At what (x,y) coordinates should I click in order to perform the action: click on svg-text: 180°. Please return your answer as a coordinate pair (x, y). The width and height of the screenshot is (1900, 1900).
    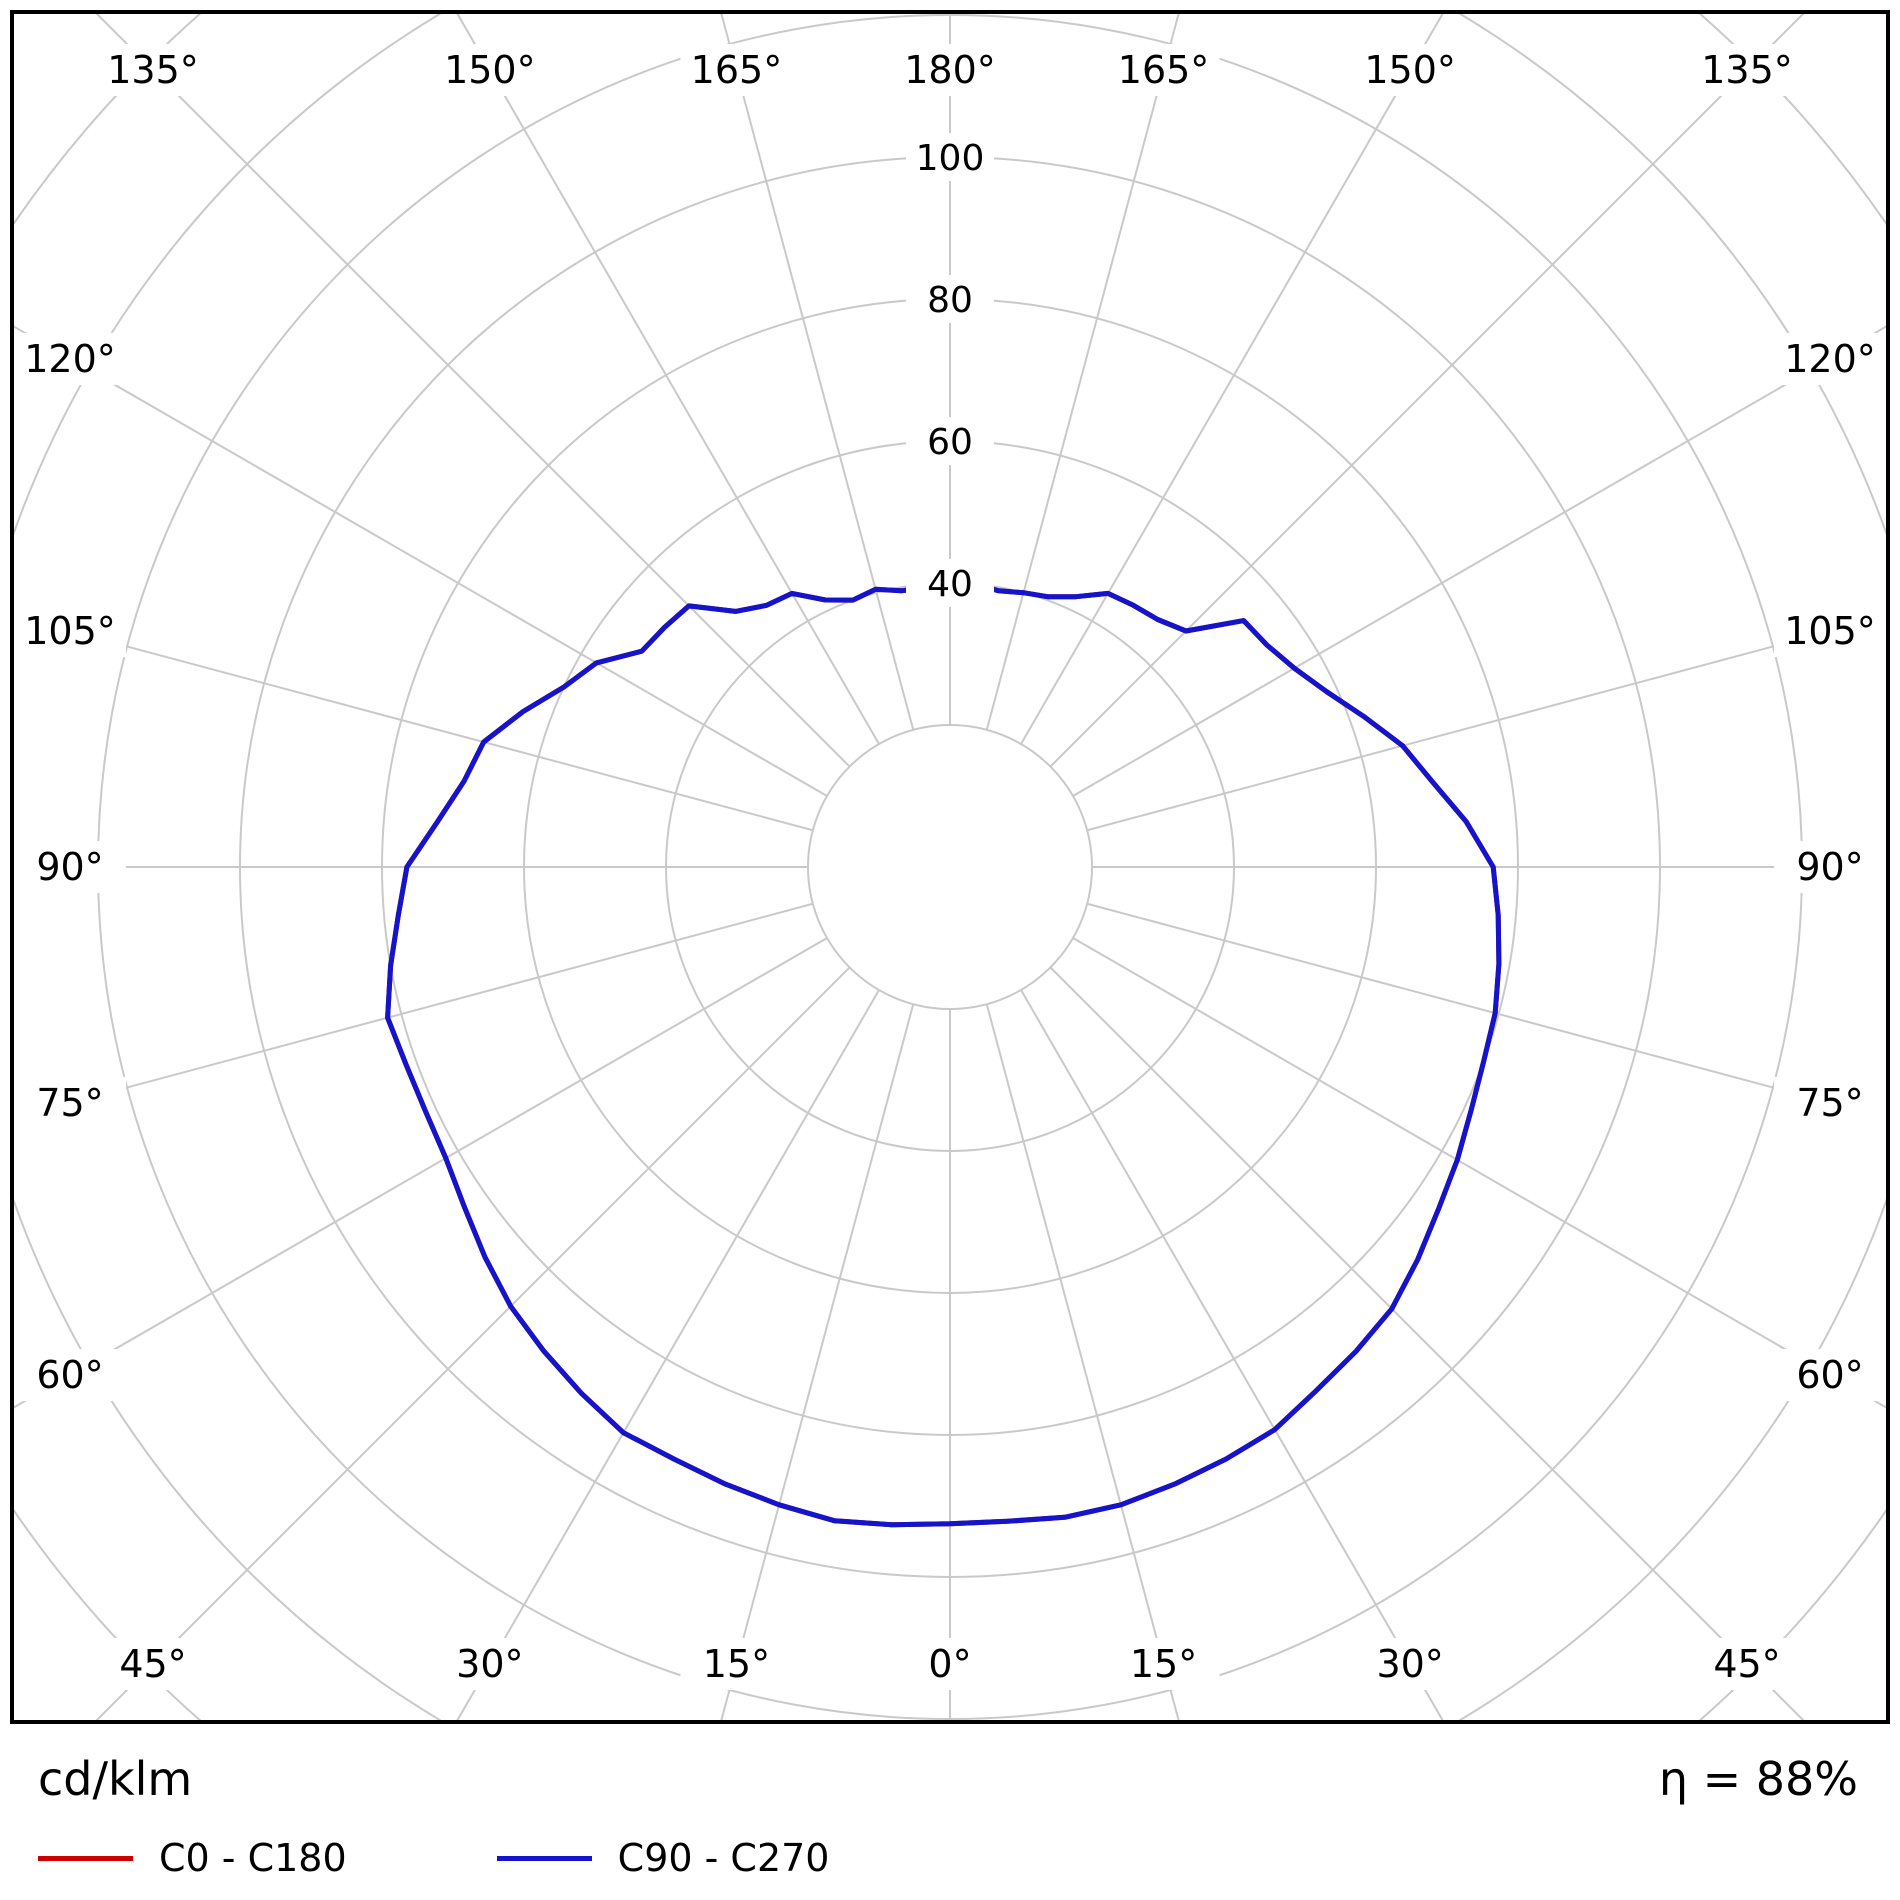
    Looking at the image, I should click on (950, 70).